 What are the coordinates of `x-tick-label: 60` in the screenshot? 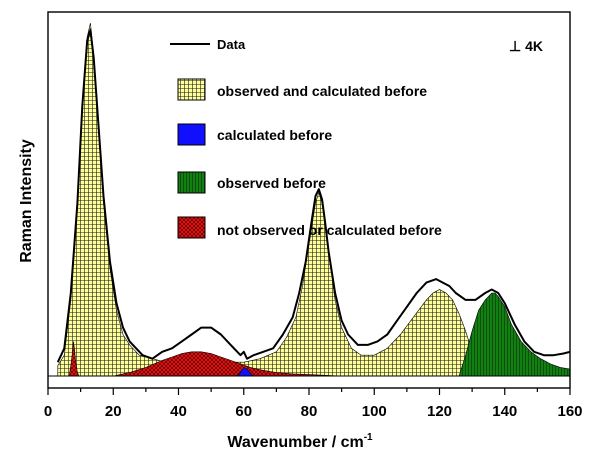 It's located at (243, 411).